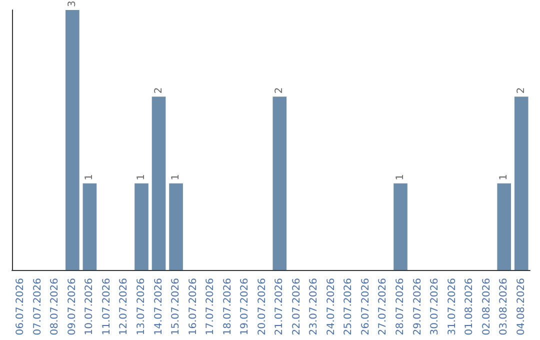 This screenshot has width=540, height=340. What do you see at coordinates (504, 307) in the screenshot?
I see `x-tick-label: 03.08.2026` at bounding box center [504, 307].